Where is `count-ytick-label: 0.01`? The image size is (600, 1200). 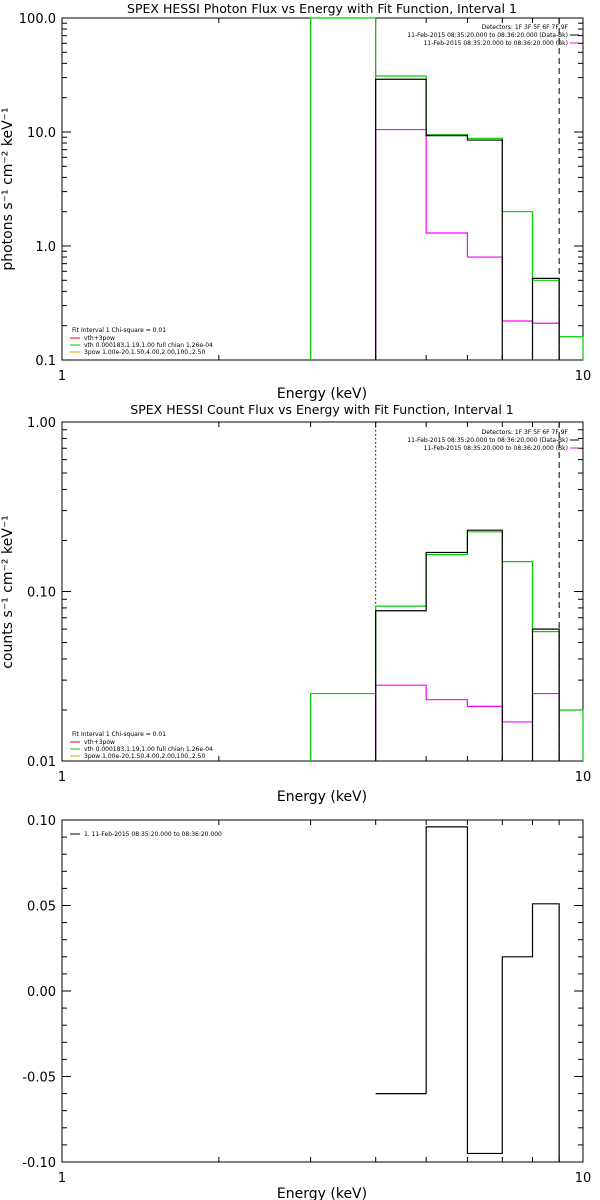 count-ytick-label: 0.01 is located at coordinates (41, 762).